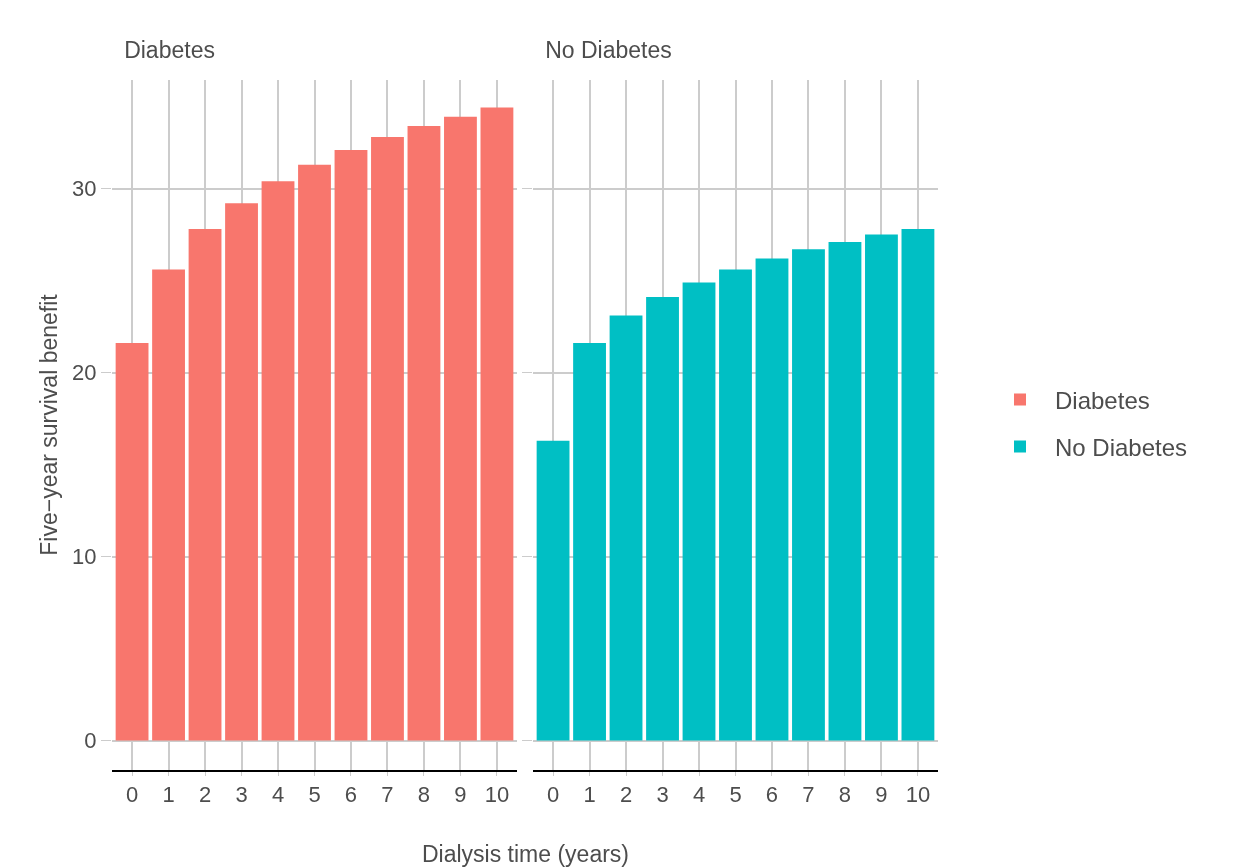 The image size is (1253, 867). Describe the element at coordinates (84, 373) in the screenshot. I see `y-tick-label: 20` at that location.